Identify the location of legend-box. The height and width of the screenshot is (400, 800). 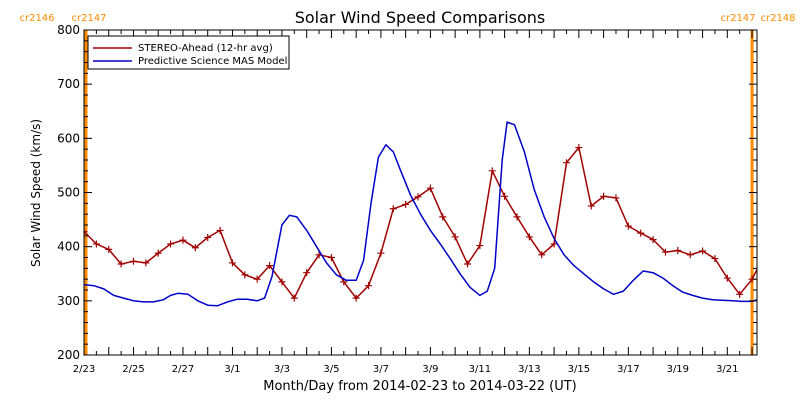
(188, 52).